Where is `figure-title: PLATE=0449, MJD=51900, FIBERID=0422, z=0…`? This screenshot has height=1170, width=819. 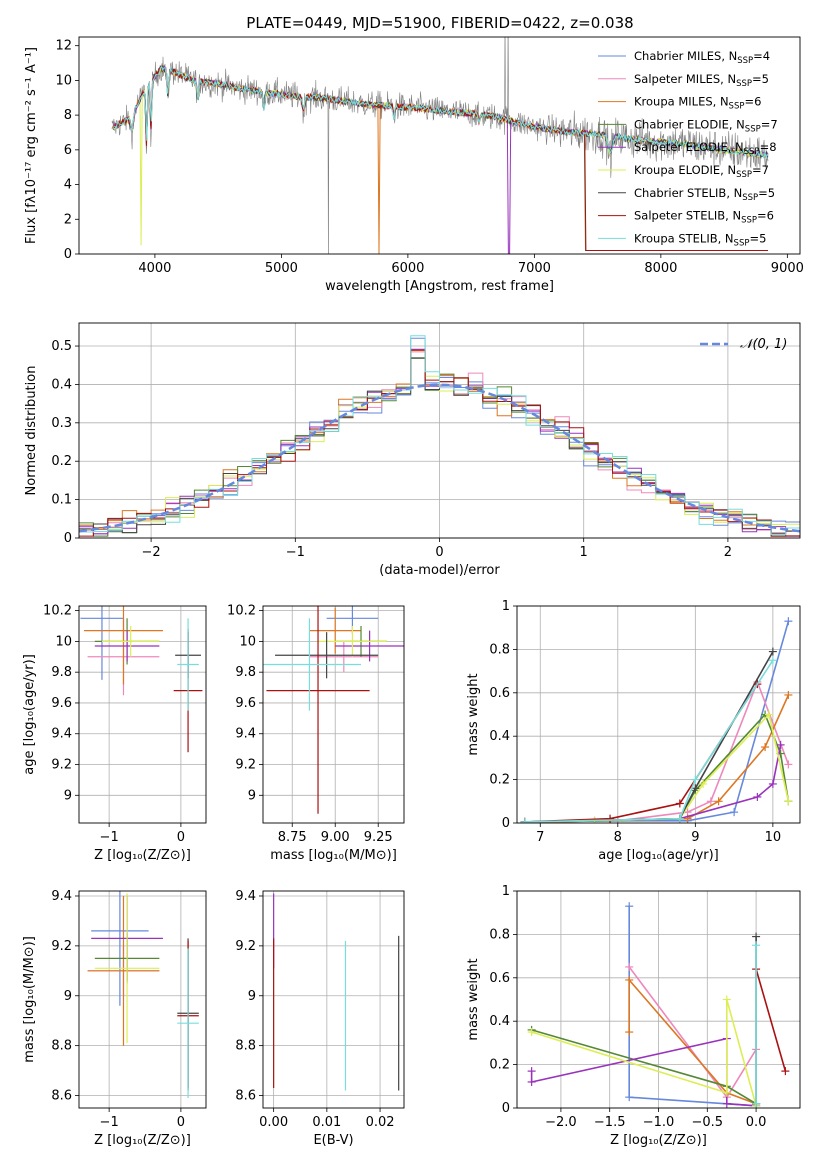 figure-title: PLATE=0449, MJD=51900, FIBERID=0422, z=0… is located at coordinates (439, 23).